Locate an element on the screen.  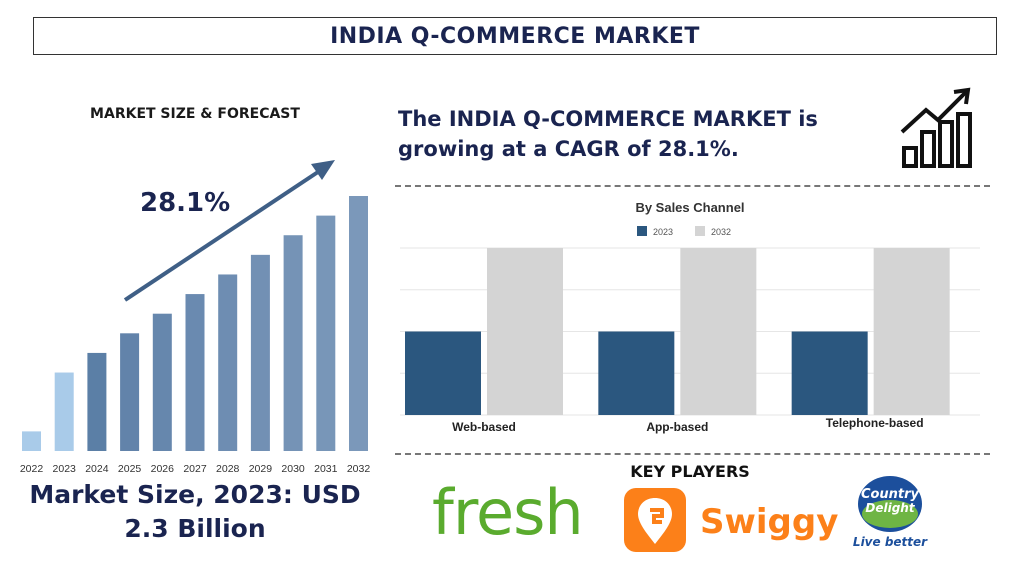
legend-swatch-2032 is located at coordinates (700, 231).